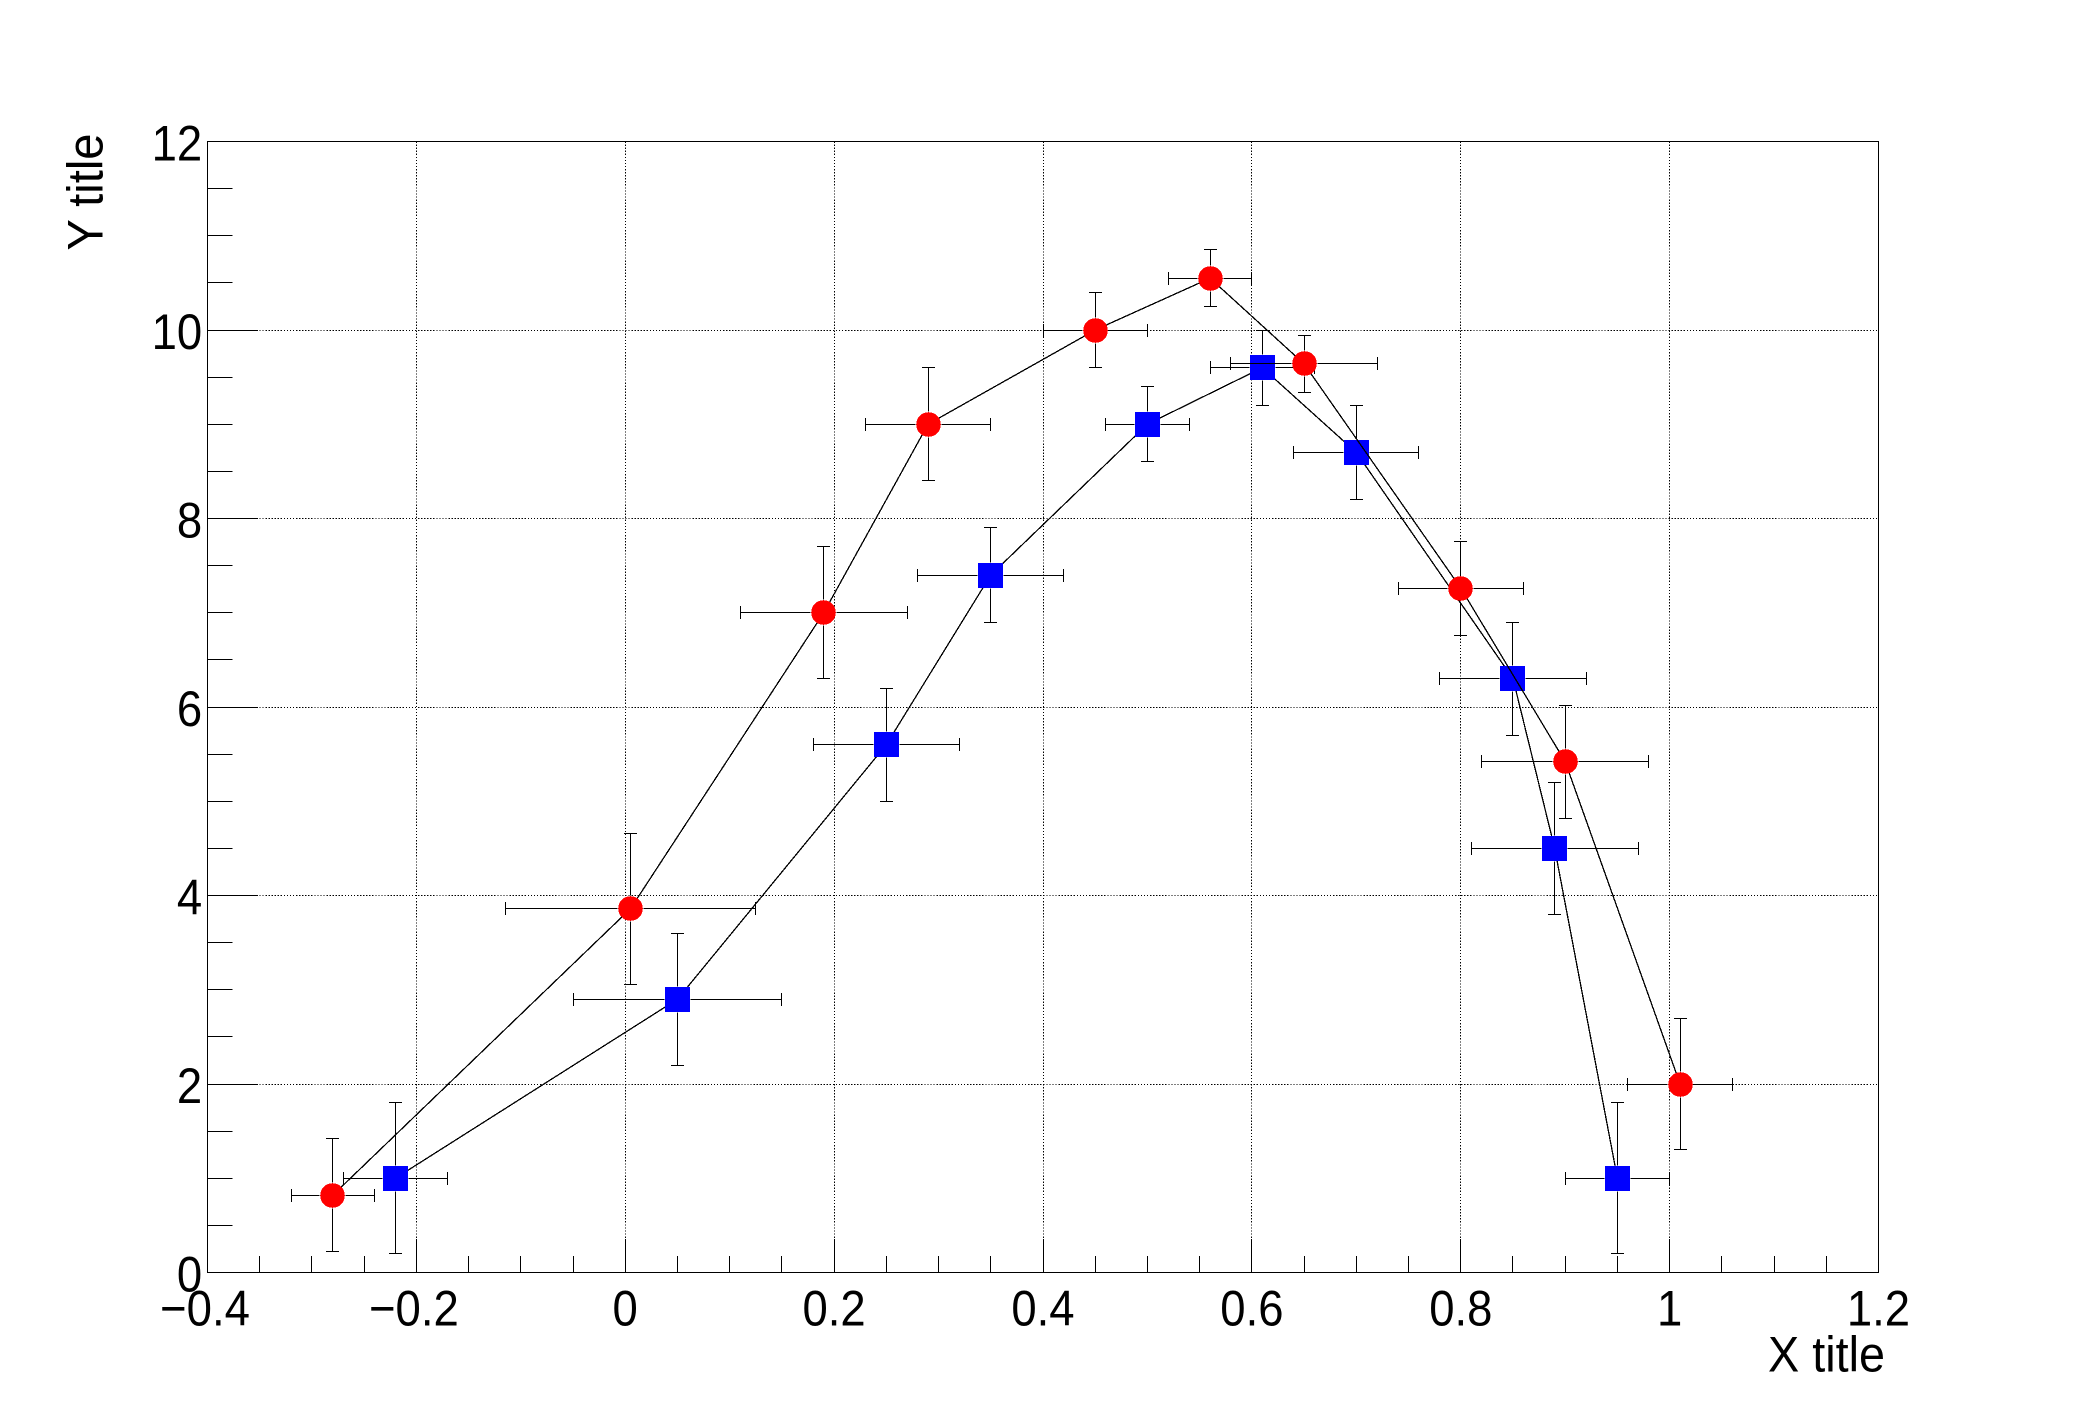 The height and width of the screenshot is (1416, 2088). Describe the element at coordinates (1669, 1309) in the screenshot. I see `svg-text: 1` at that location.